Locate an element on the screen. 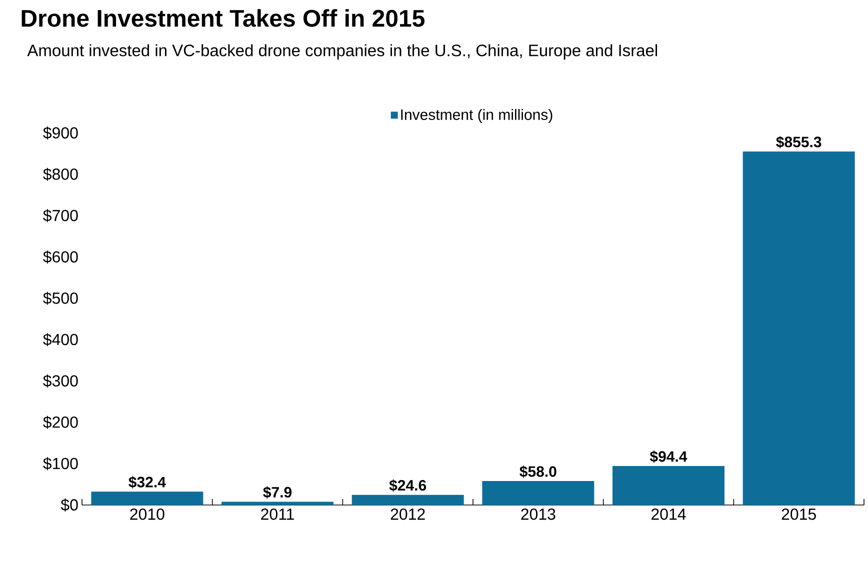 The width and height of the screenshot is (868, 569). y-tick-label: $900 is located at coordinates (60, 133).